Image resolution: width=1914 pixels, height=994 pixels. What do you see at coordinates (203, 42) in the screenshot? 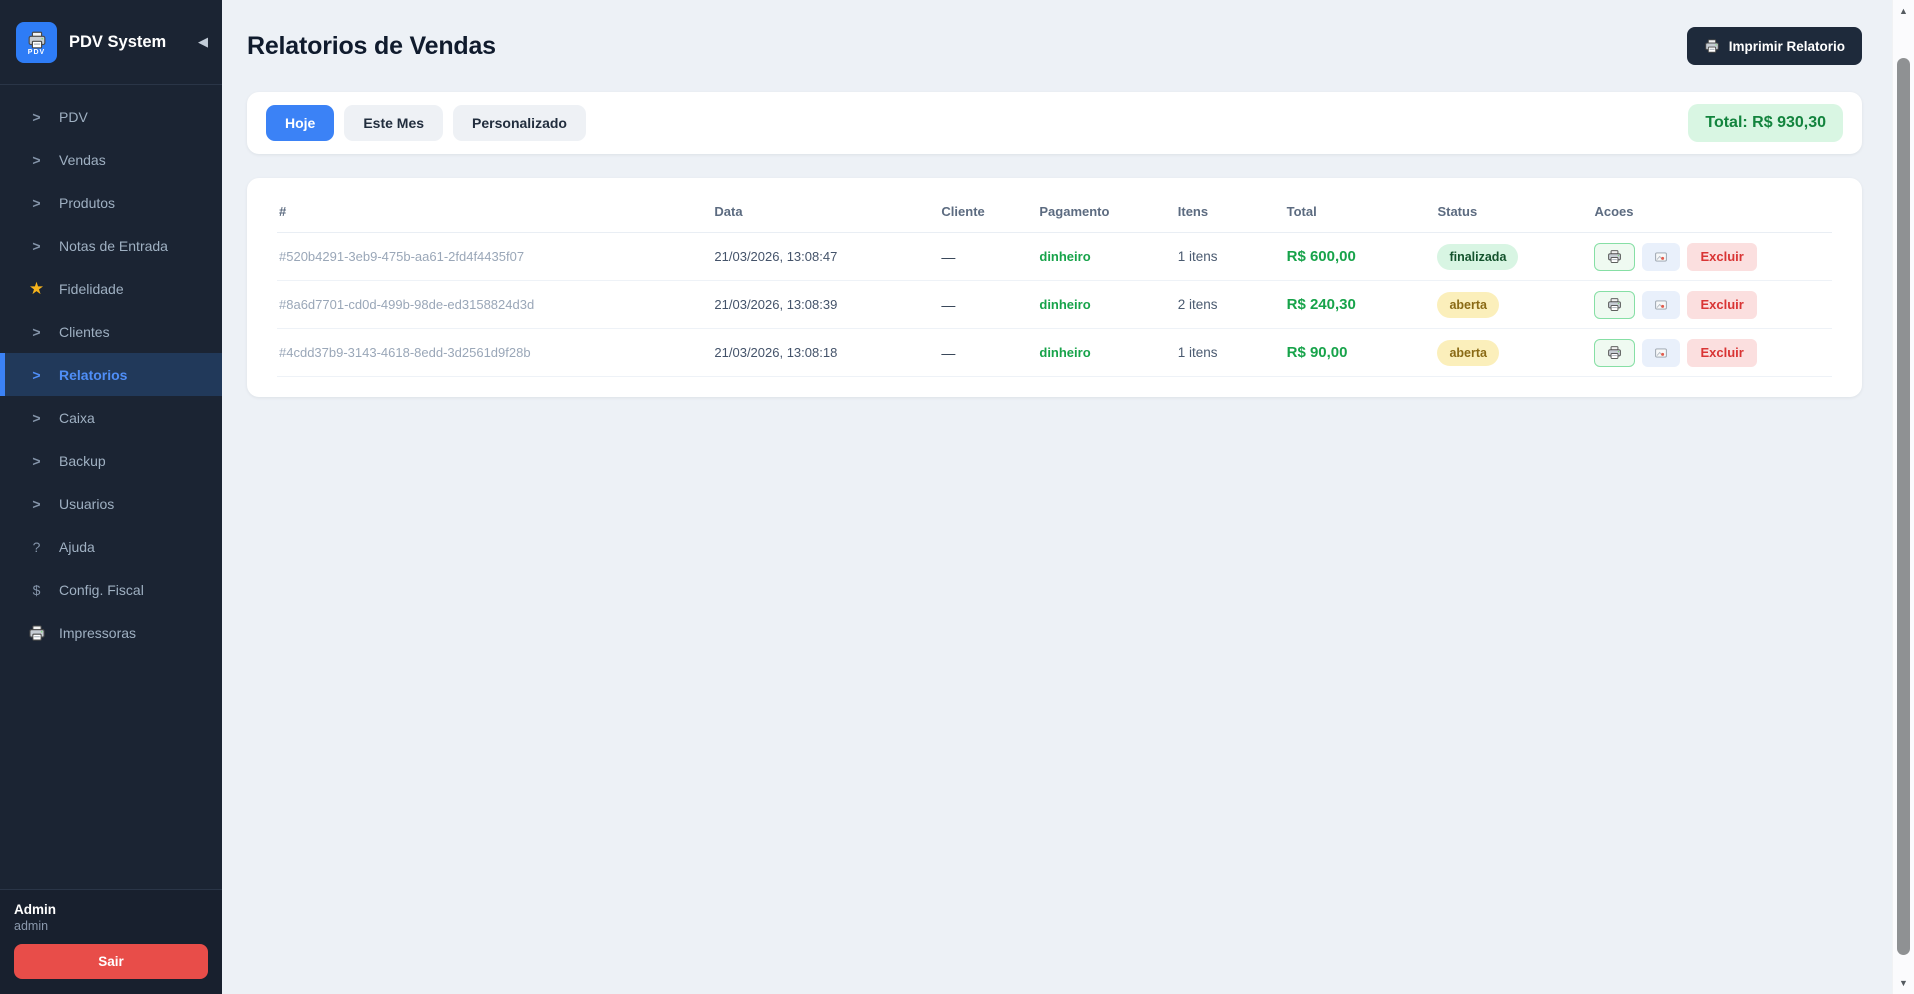
I see `sidebar-collapse-button: ◀` at bounding box center [203, 42].